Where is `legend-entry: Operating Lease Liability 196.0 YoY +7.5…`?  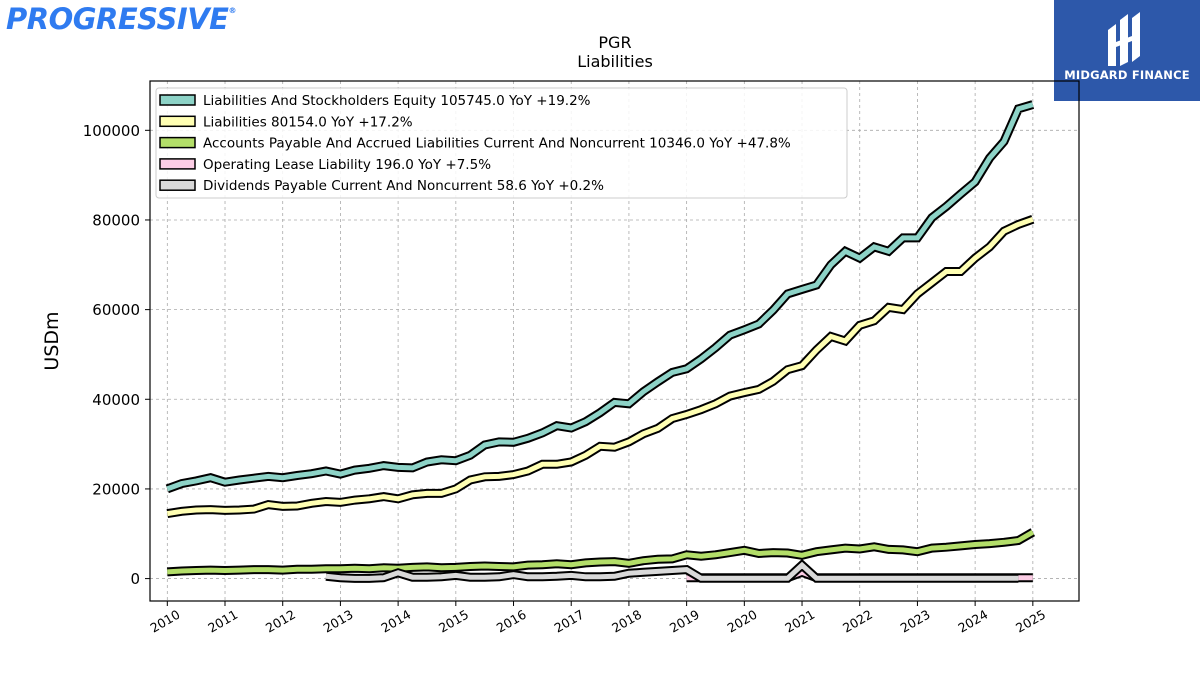 legend-entry: Operating Lease Liability 196.0 YoY +7.5… is located at coordinates (347, 165).